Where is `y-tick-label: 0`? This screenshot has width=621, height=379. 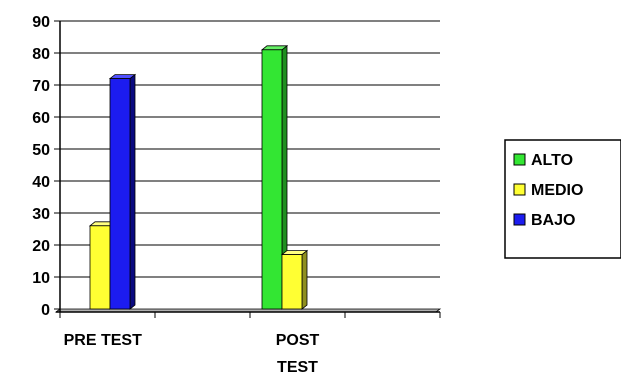
y-tick-label: 0 is located at coordinates (45, 310).